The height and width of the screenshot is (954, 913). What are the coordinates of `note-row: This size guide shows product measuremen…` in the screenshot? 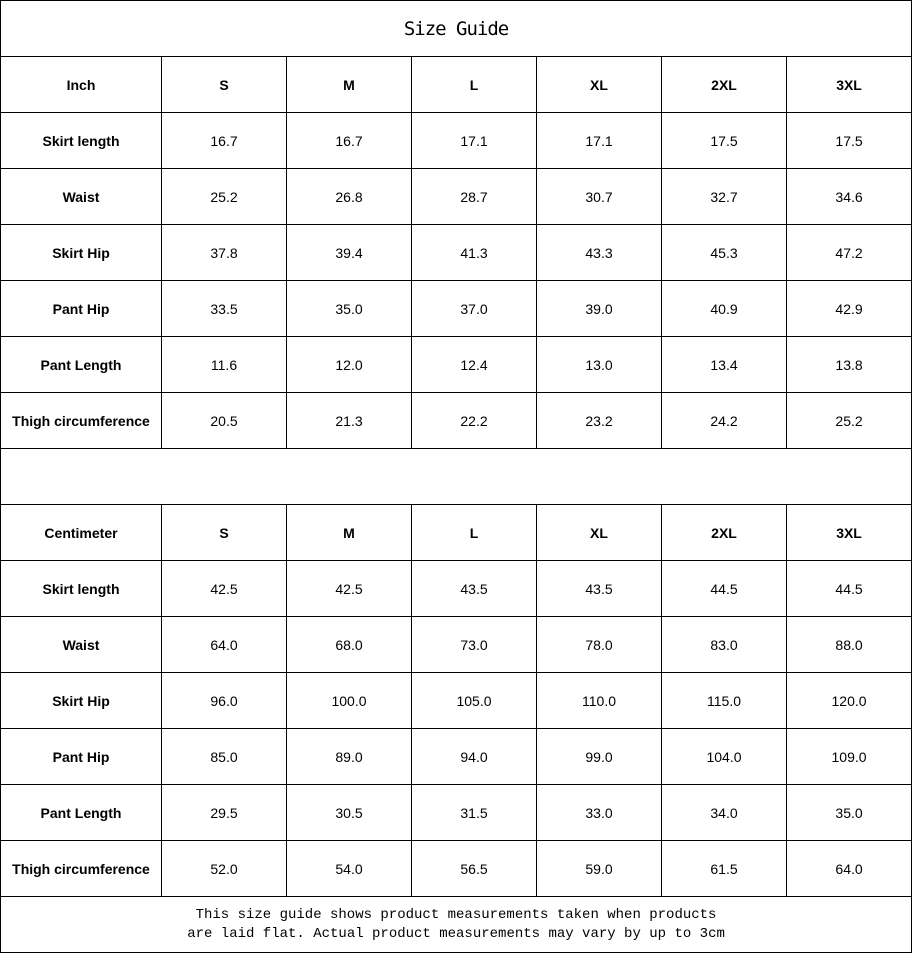 It's located at (456, 924).